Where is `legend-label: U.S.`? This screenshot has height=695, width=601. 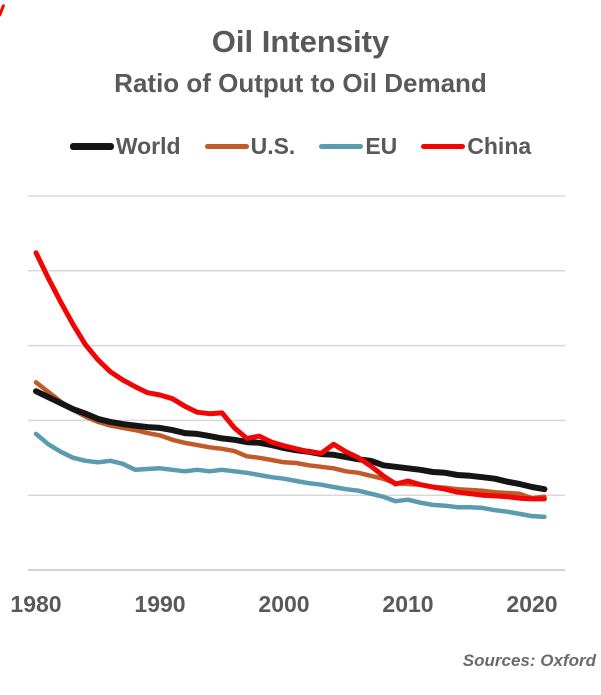 legend-label: U.S. is located at coordinates (273, 146).